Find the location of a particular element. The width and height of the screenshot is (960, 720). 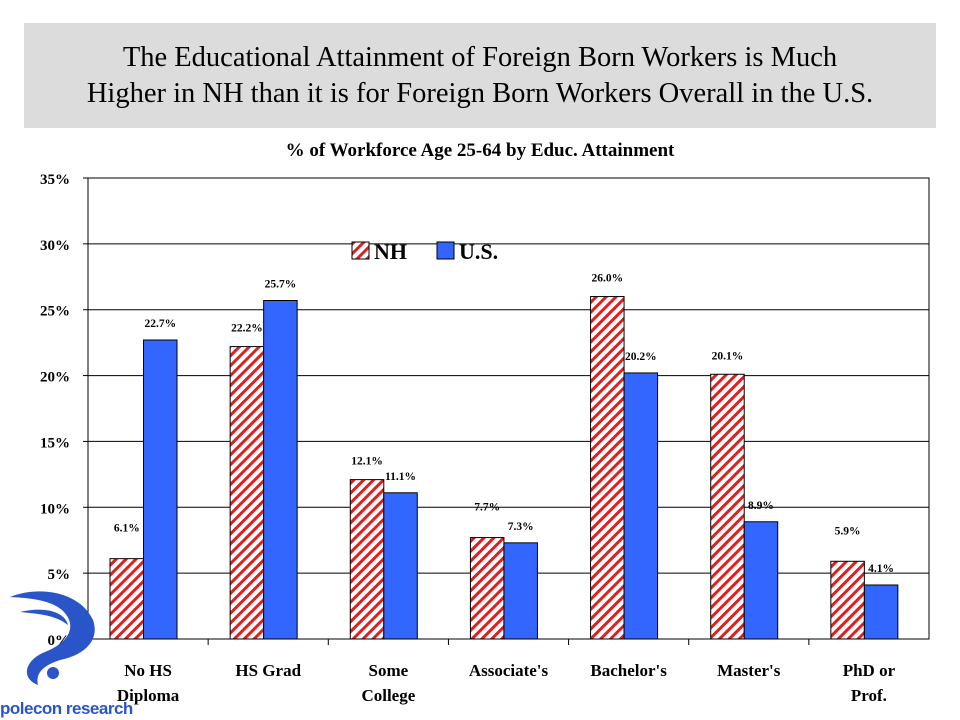

data-label: 7.3% is located at coordinates (521, 527).